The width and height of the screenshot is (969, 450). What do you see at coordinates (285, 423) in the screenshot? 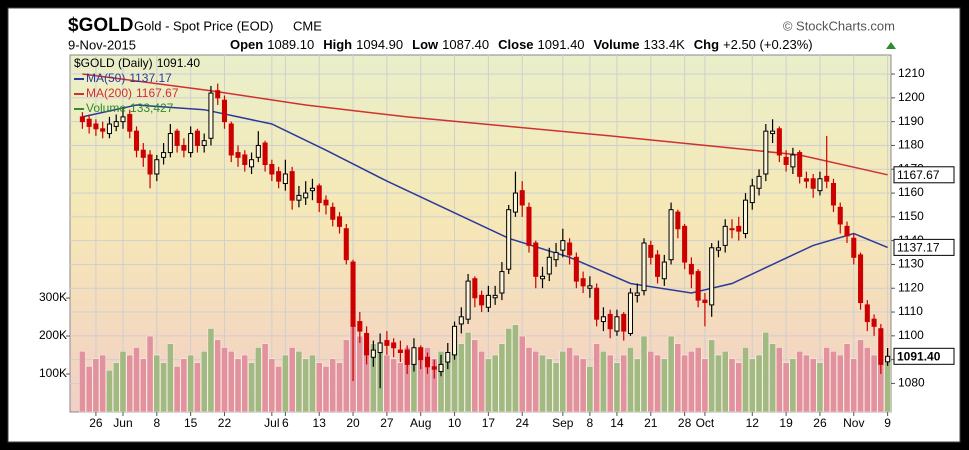
I see `x-tick-label: 6` at bounding box center [285, 423].